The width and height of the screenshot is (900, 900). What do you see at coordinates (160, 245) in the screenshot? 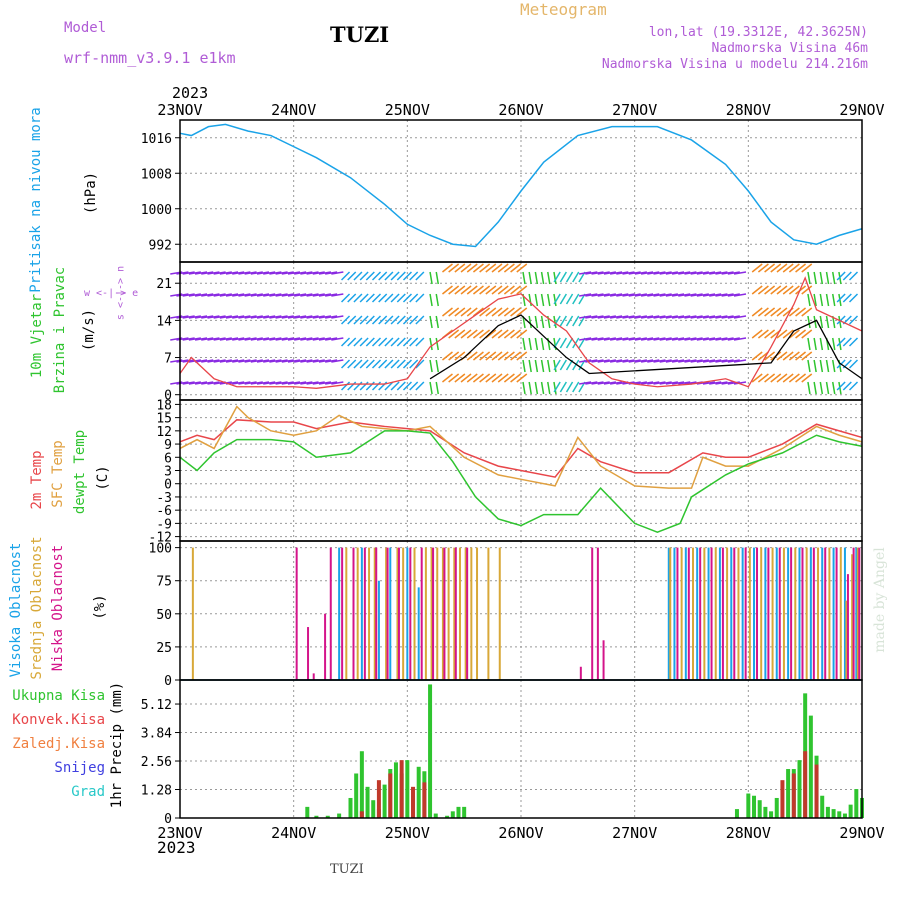
I see `y-tick-label: 992` at bounding box center [160, 245].